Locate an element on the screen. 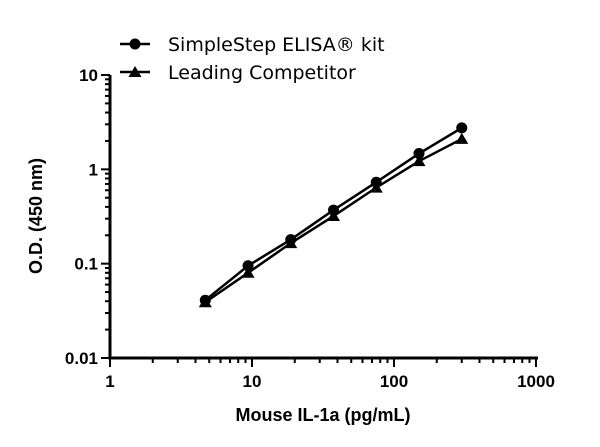 The width and height of the screenshot is (600, 447). y-axis-label: O.D. (450 nm) is located at coordinates (36, 216).